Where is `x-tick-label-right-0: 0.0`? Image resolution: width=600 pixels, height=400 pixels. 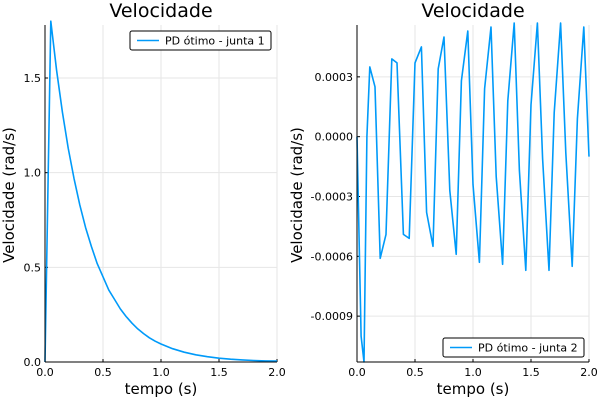 x-tick-label-right-0: 0.0 is located at coordinates (357, 372).